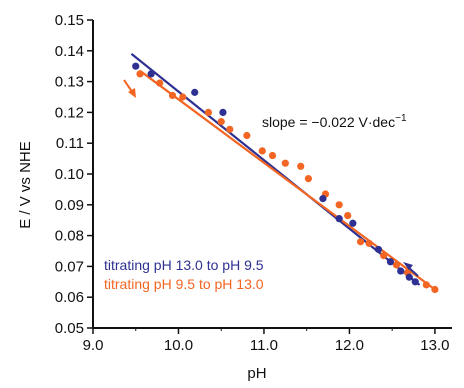  I want to click on x-tick-label: 9.0, so click(93, 345).